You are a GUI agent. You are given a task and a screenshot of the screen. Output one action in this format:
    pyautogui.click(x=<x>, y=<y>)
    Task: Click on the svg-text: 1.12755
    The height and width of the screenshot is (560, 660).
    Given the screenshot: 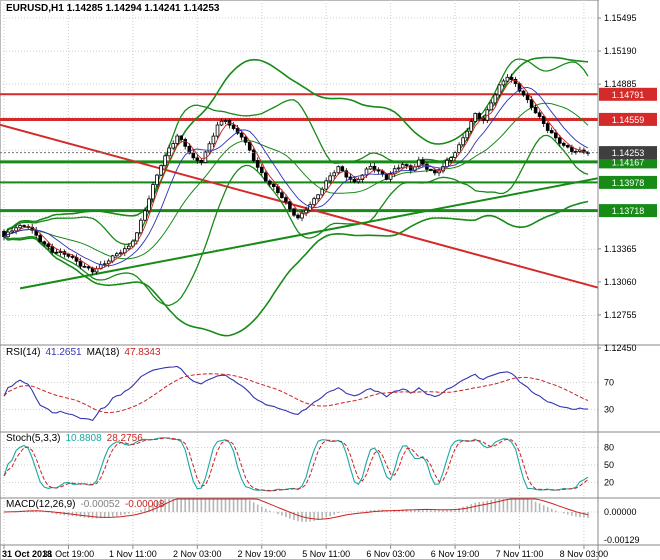 What is the action you would take?
    pyautogui.click(x=620, y=315)
    